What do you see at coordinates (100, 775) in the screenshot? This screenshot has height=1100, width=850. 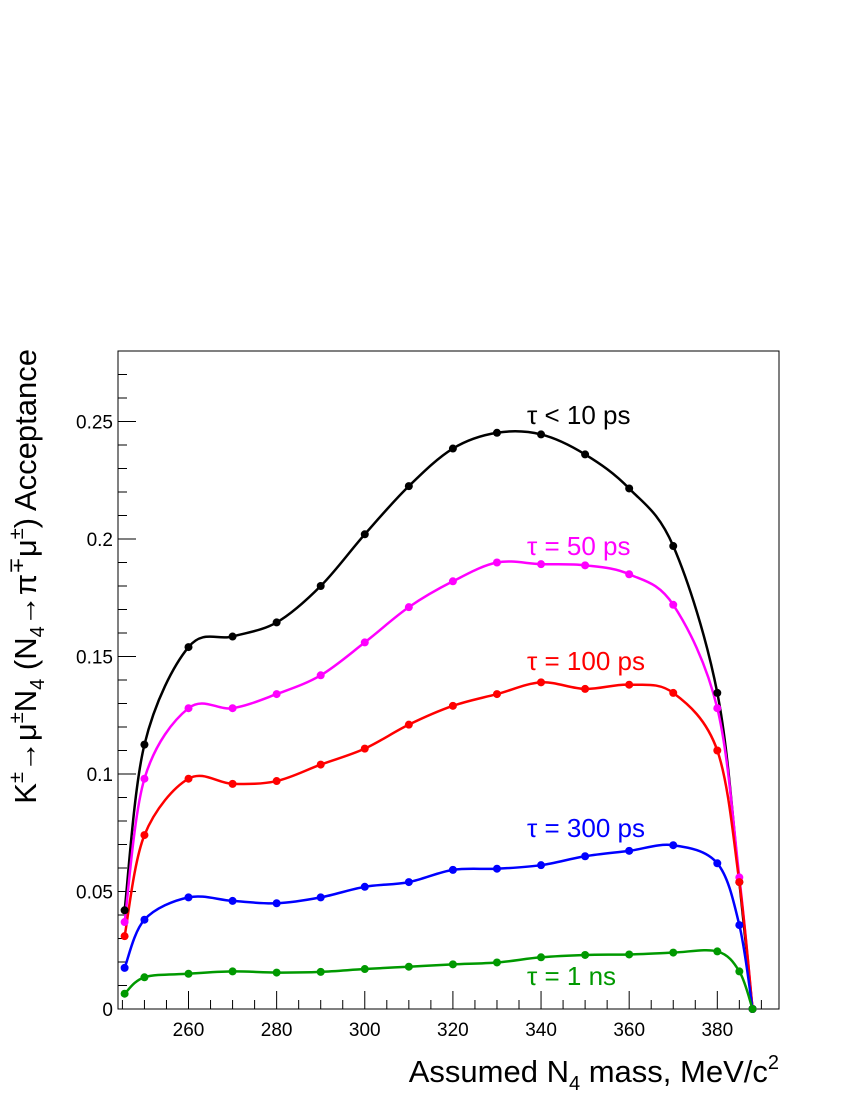 I see `y-tick-label: 0.1` at bounding box center [100, 775].